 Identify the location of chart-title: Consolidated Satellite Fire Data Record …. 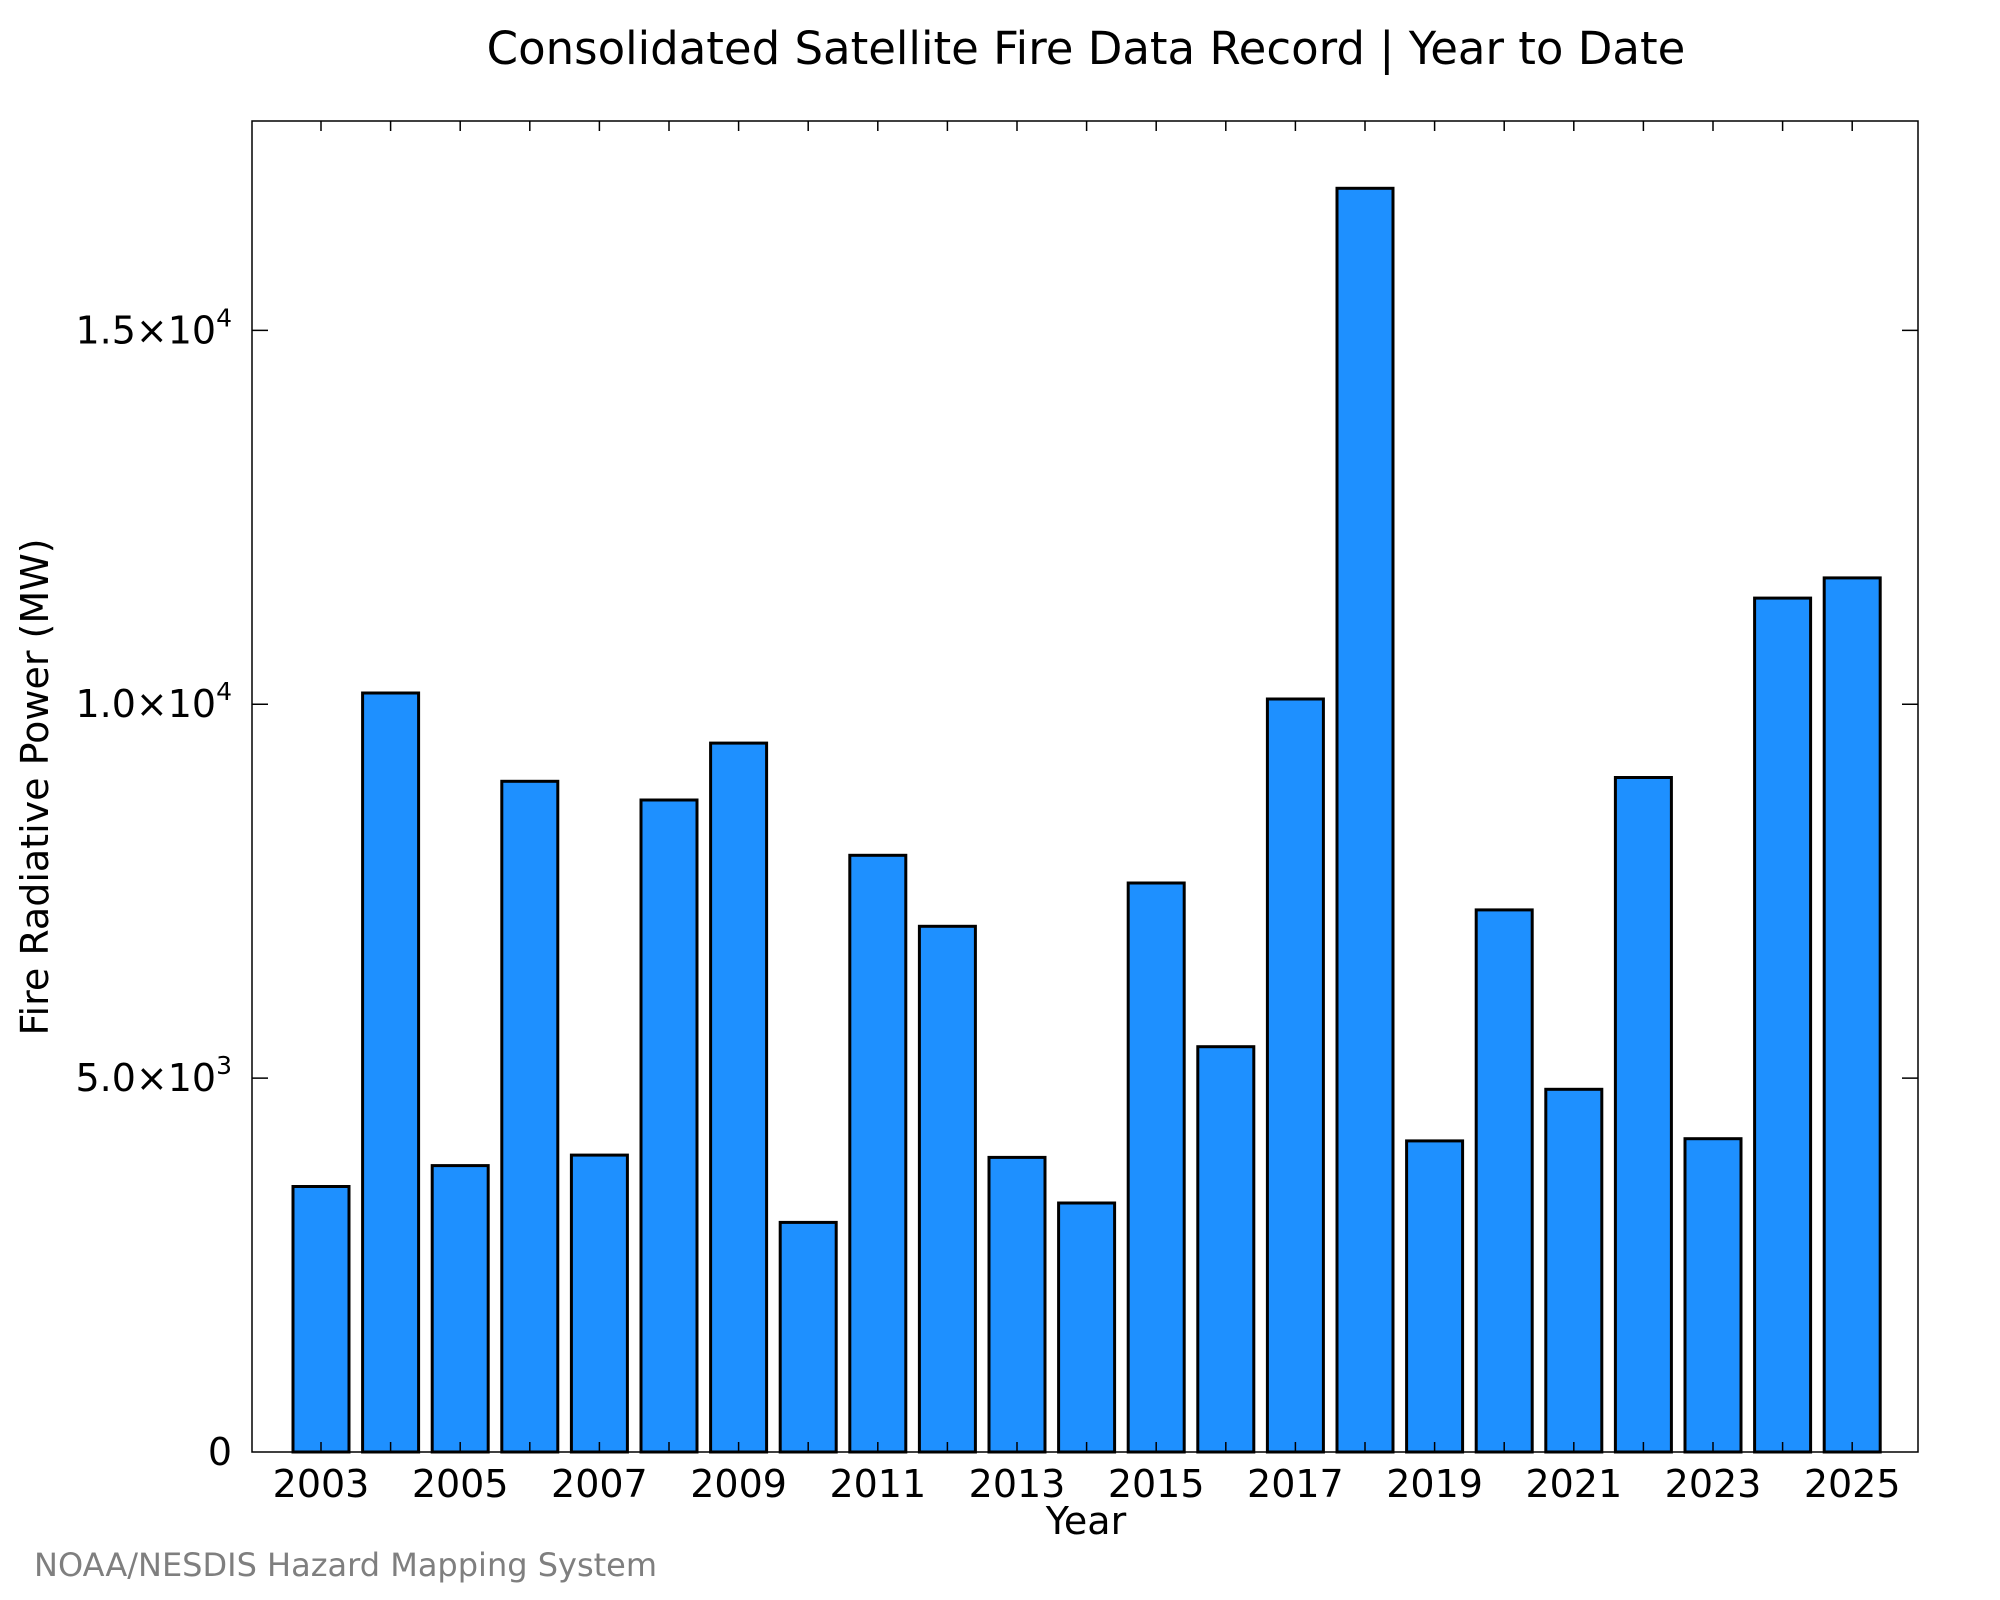
(1086, 48).